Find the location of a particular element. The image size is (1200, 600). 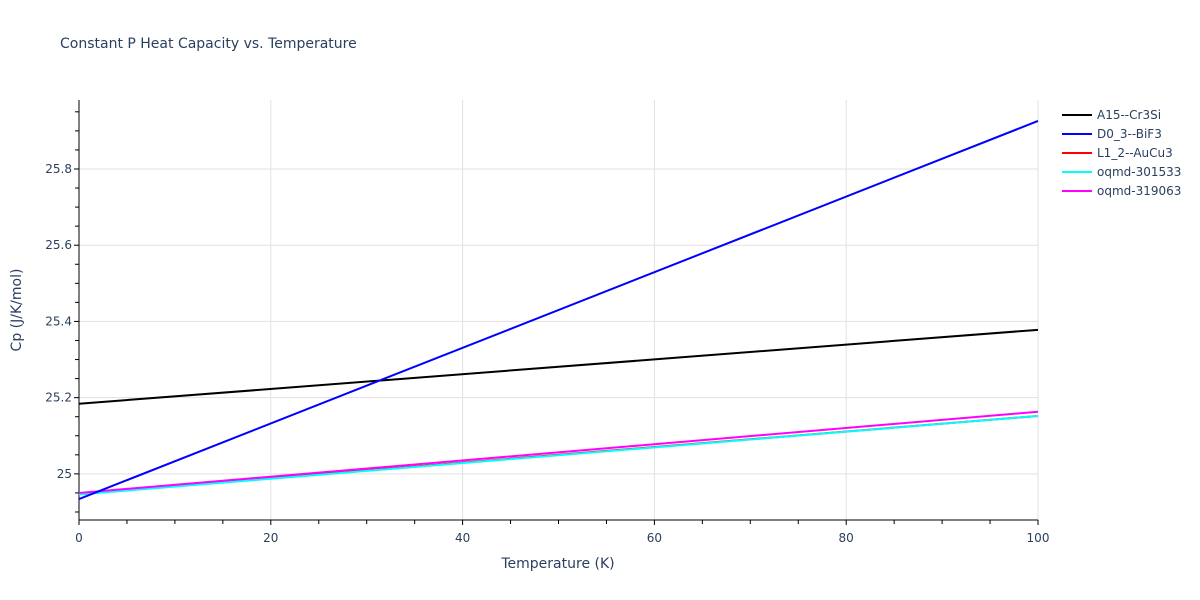

legend-label: A15--Cr3Si is located at coordinates (1129, 115).